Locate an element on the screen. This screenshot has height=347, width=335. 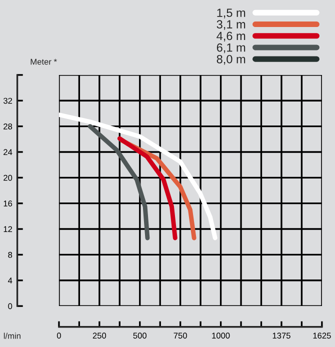
text: 6,1 m is located at coordinates (231, 48).